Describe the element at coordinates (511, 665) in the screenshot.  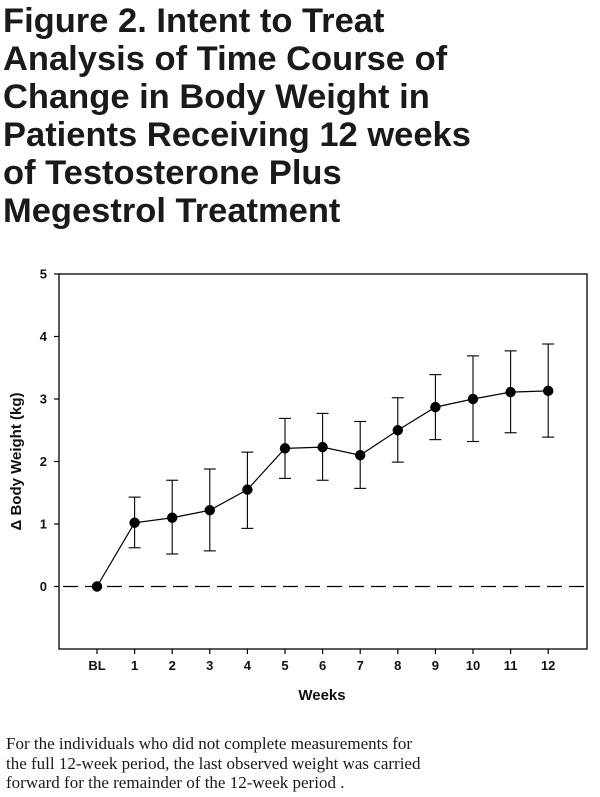
I see `x-tick-label: 11` at that location.